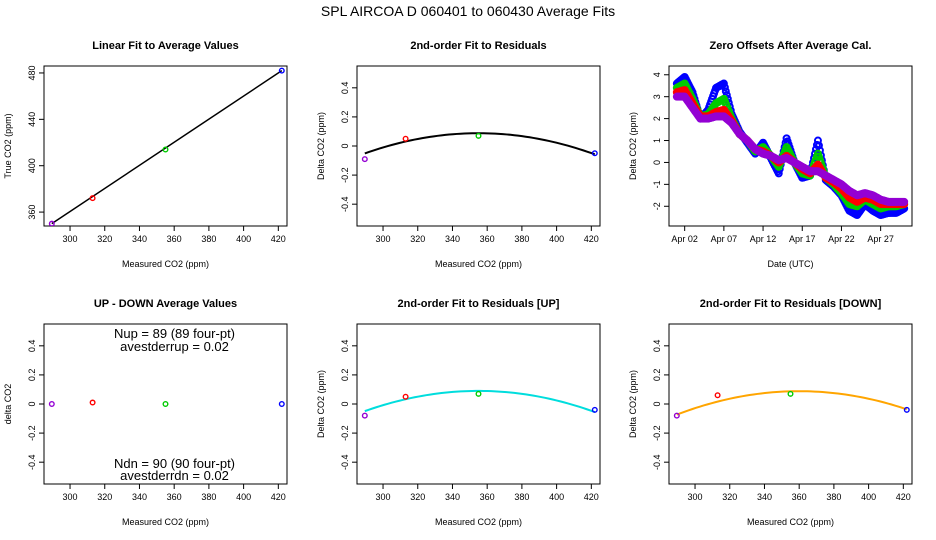  Describe the element at coordinates (32, 72) in the screenshot. I see `y-tick-label: 480` at that location.